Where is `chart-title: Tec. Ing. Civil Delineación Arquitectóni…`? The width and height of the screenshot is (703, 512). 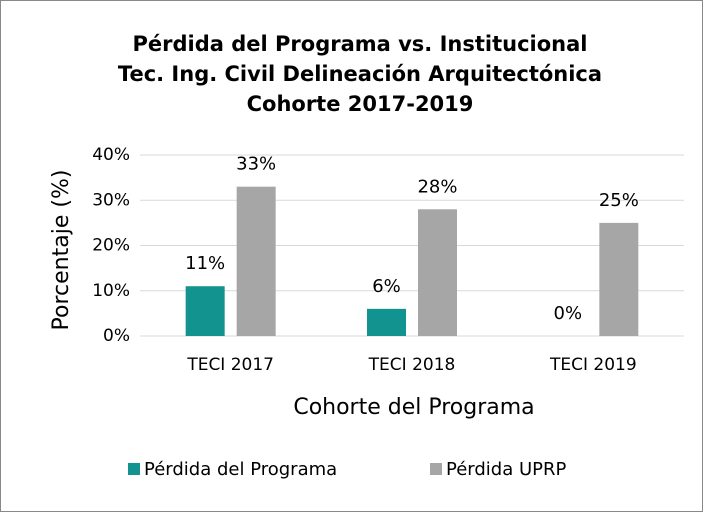
chart-title: Tec. Ing. Civil Delineación Arquitectóni… is located at coordinates (360, 74).